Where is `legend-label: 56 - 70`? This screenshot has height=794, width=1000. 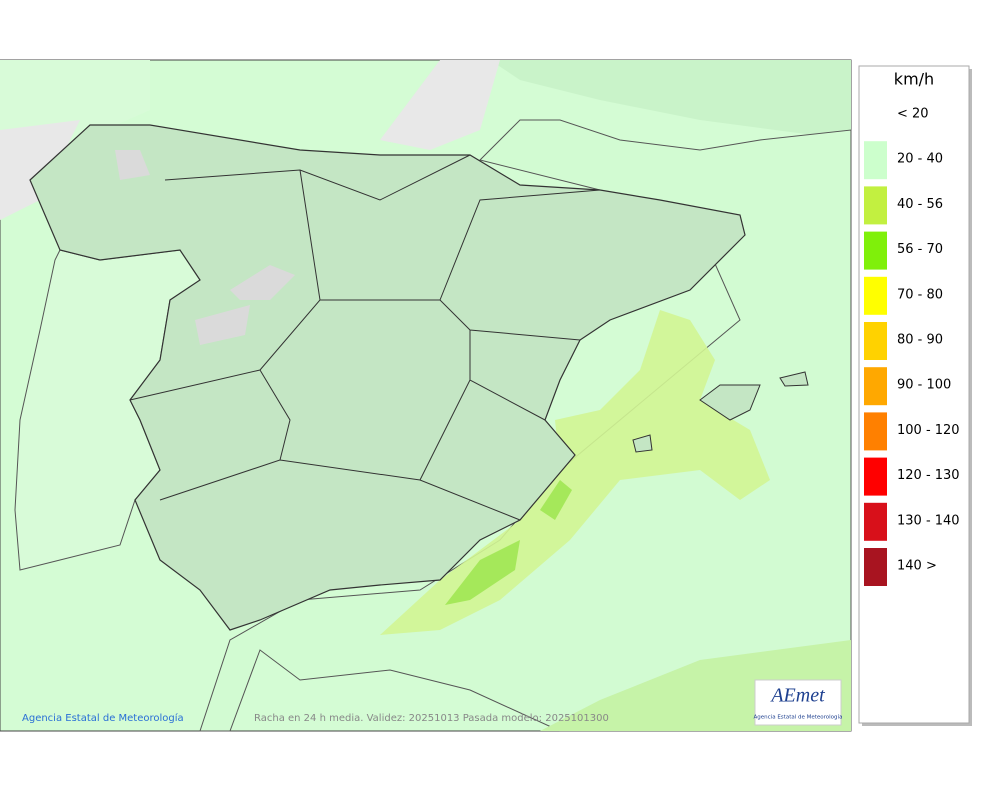
legend-label: 56 - 70 is located at coordinates (920, 249).